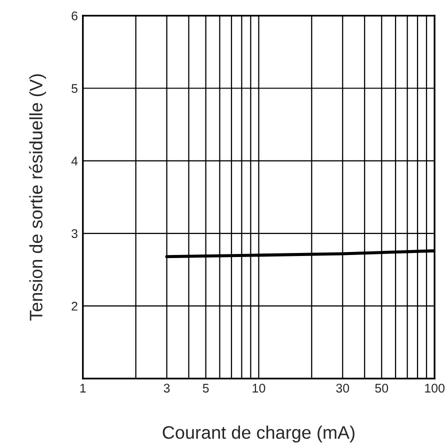 This screenshot has width=448, height=448. Describe the element at coordinates (167, 388) in the screenshot. I see `x-tick-label: 3` at that location.